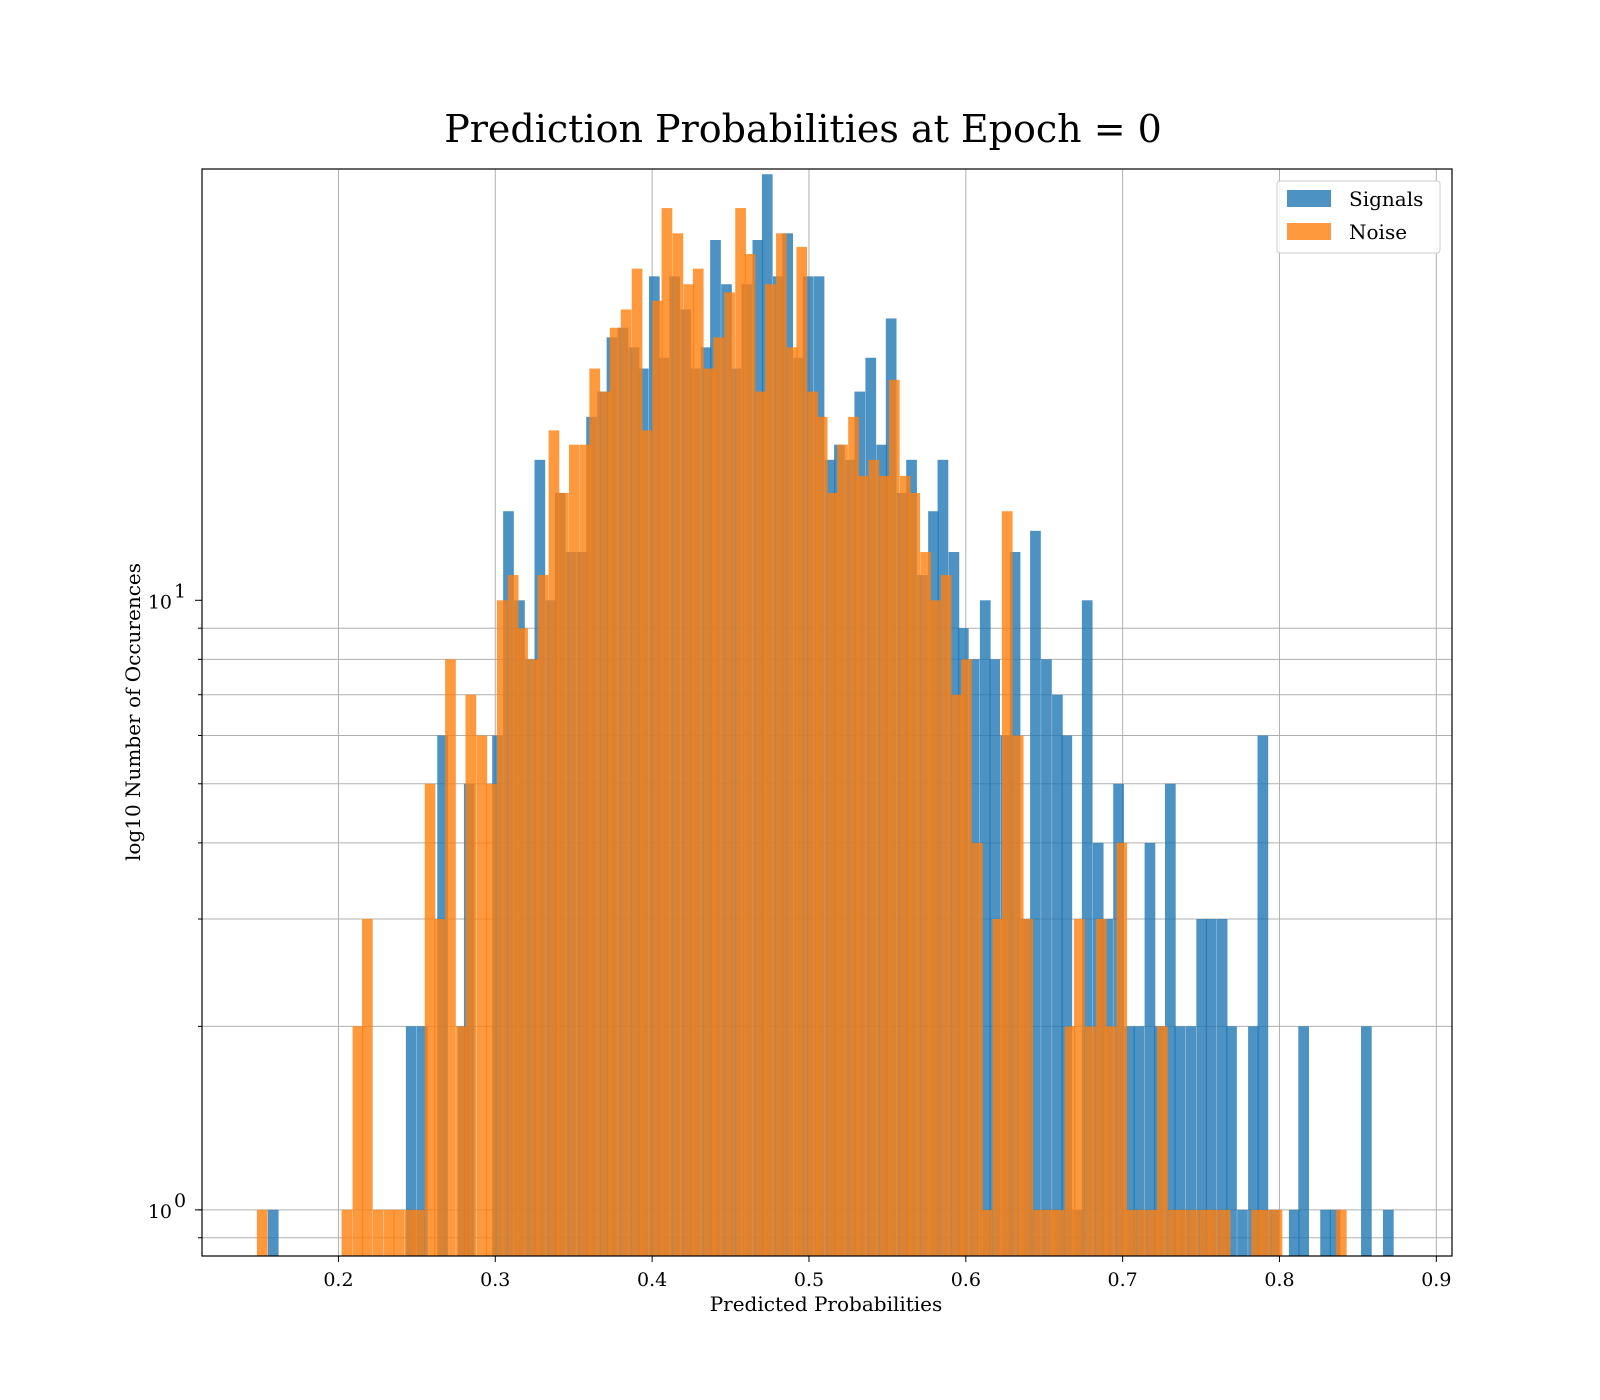 The image size is (1600, 1400). Describe the element at coordinates (887, 1273) in the screenshot. I see `x-axis-ticks: 0.2 0.3 0.4 0.5 0.6 0.7 0.8 0.9` at that location.